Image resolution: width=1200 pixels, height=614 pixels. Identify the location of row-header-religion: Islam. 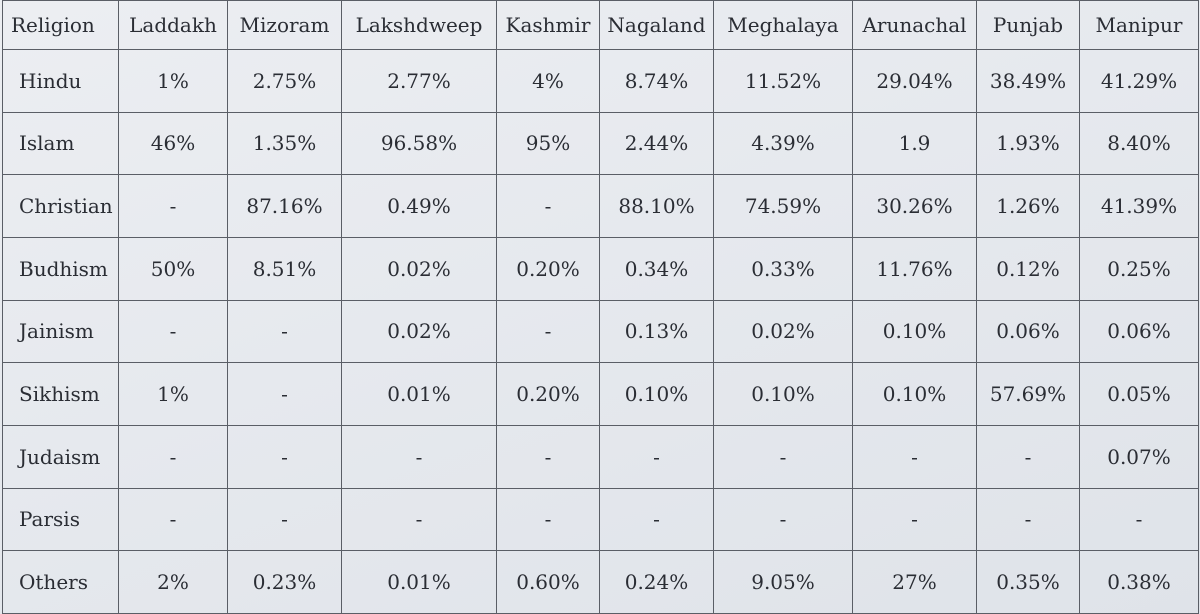
(60, 143).